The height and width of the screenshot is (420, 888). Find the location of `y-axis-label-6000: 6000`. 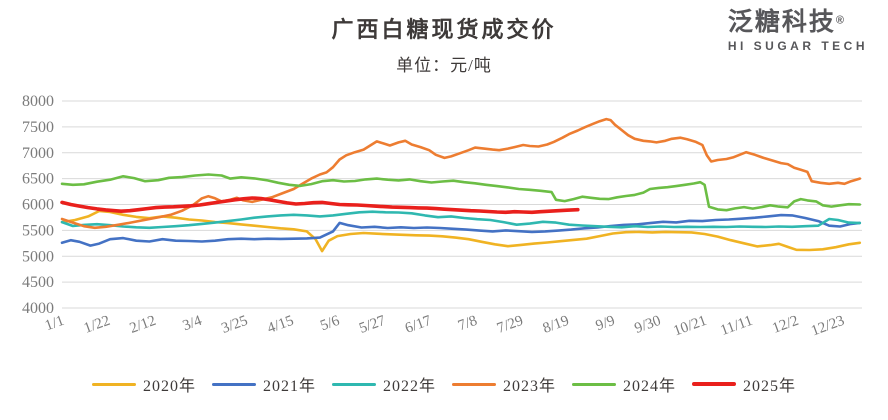

y-axis-label-6000: 6000 is located at coordinates (38, 205).